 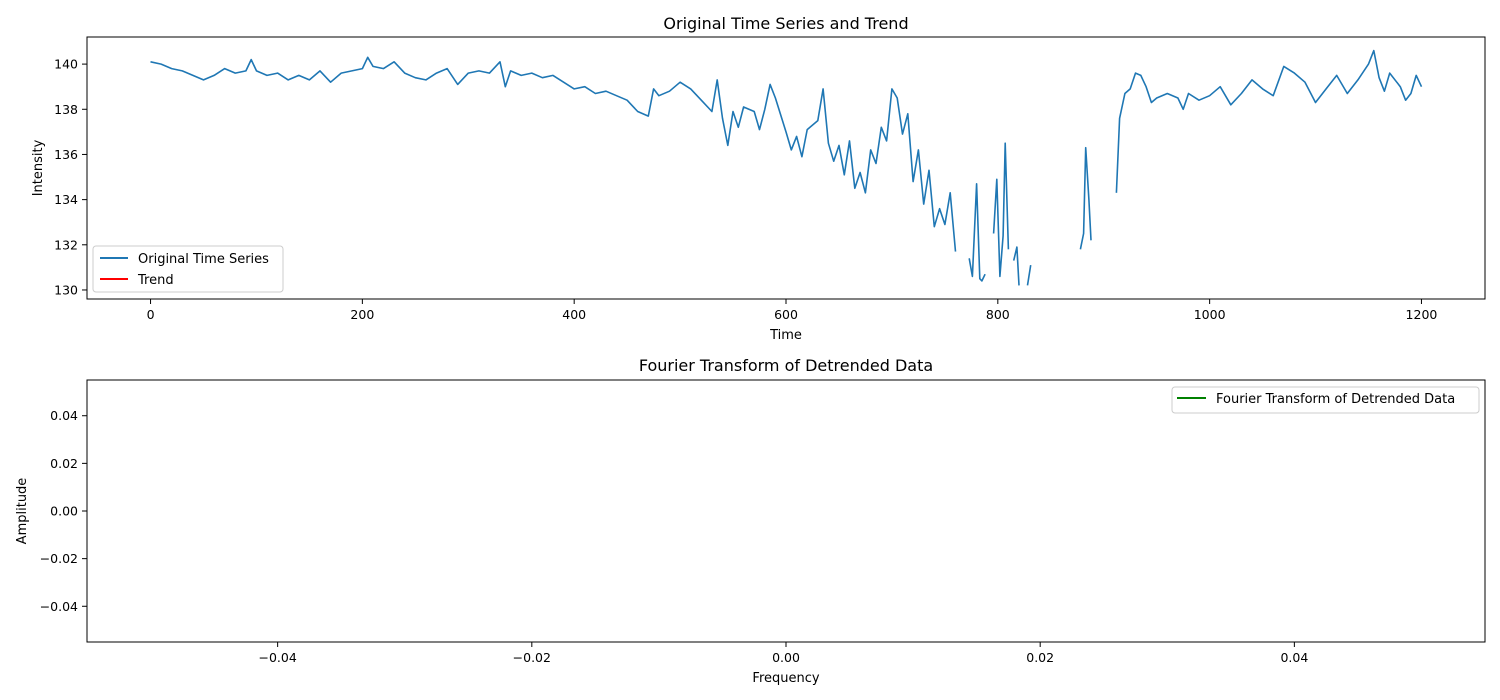 I want to click on y-axis-ticks: 0.04 0.02 0.00 −0.02 −0.04, so click(x=63, y=511).